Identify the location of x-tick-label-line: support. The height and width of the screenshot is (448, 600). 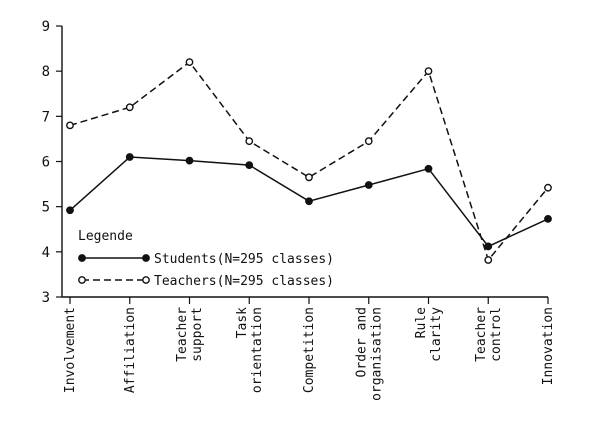
(197, 334).